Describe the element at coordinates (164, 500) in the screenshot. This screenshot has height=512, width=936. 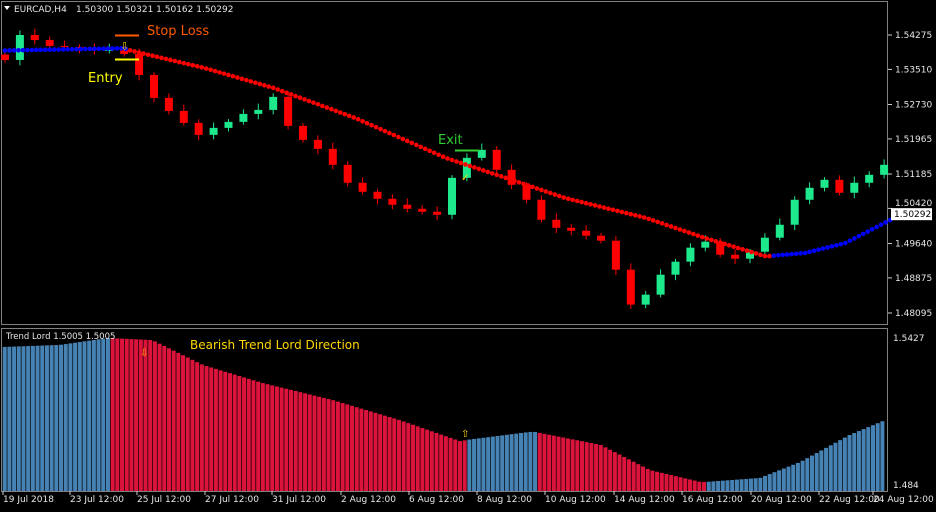
I see `time-tick-label: 25 Jul 12:00` at that location.